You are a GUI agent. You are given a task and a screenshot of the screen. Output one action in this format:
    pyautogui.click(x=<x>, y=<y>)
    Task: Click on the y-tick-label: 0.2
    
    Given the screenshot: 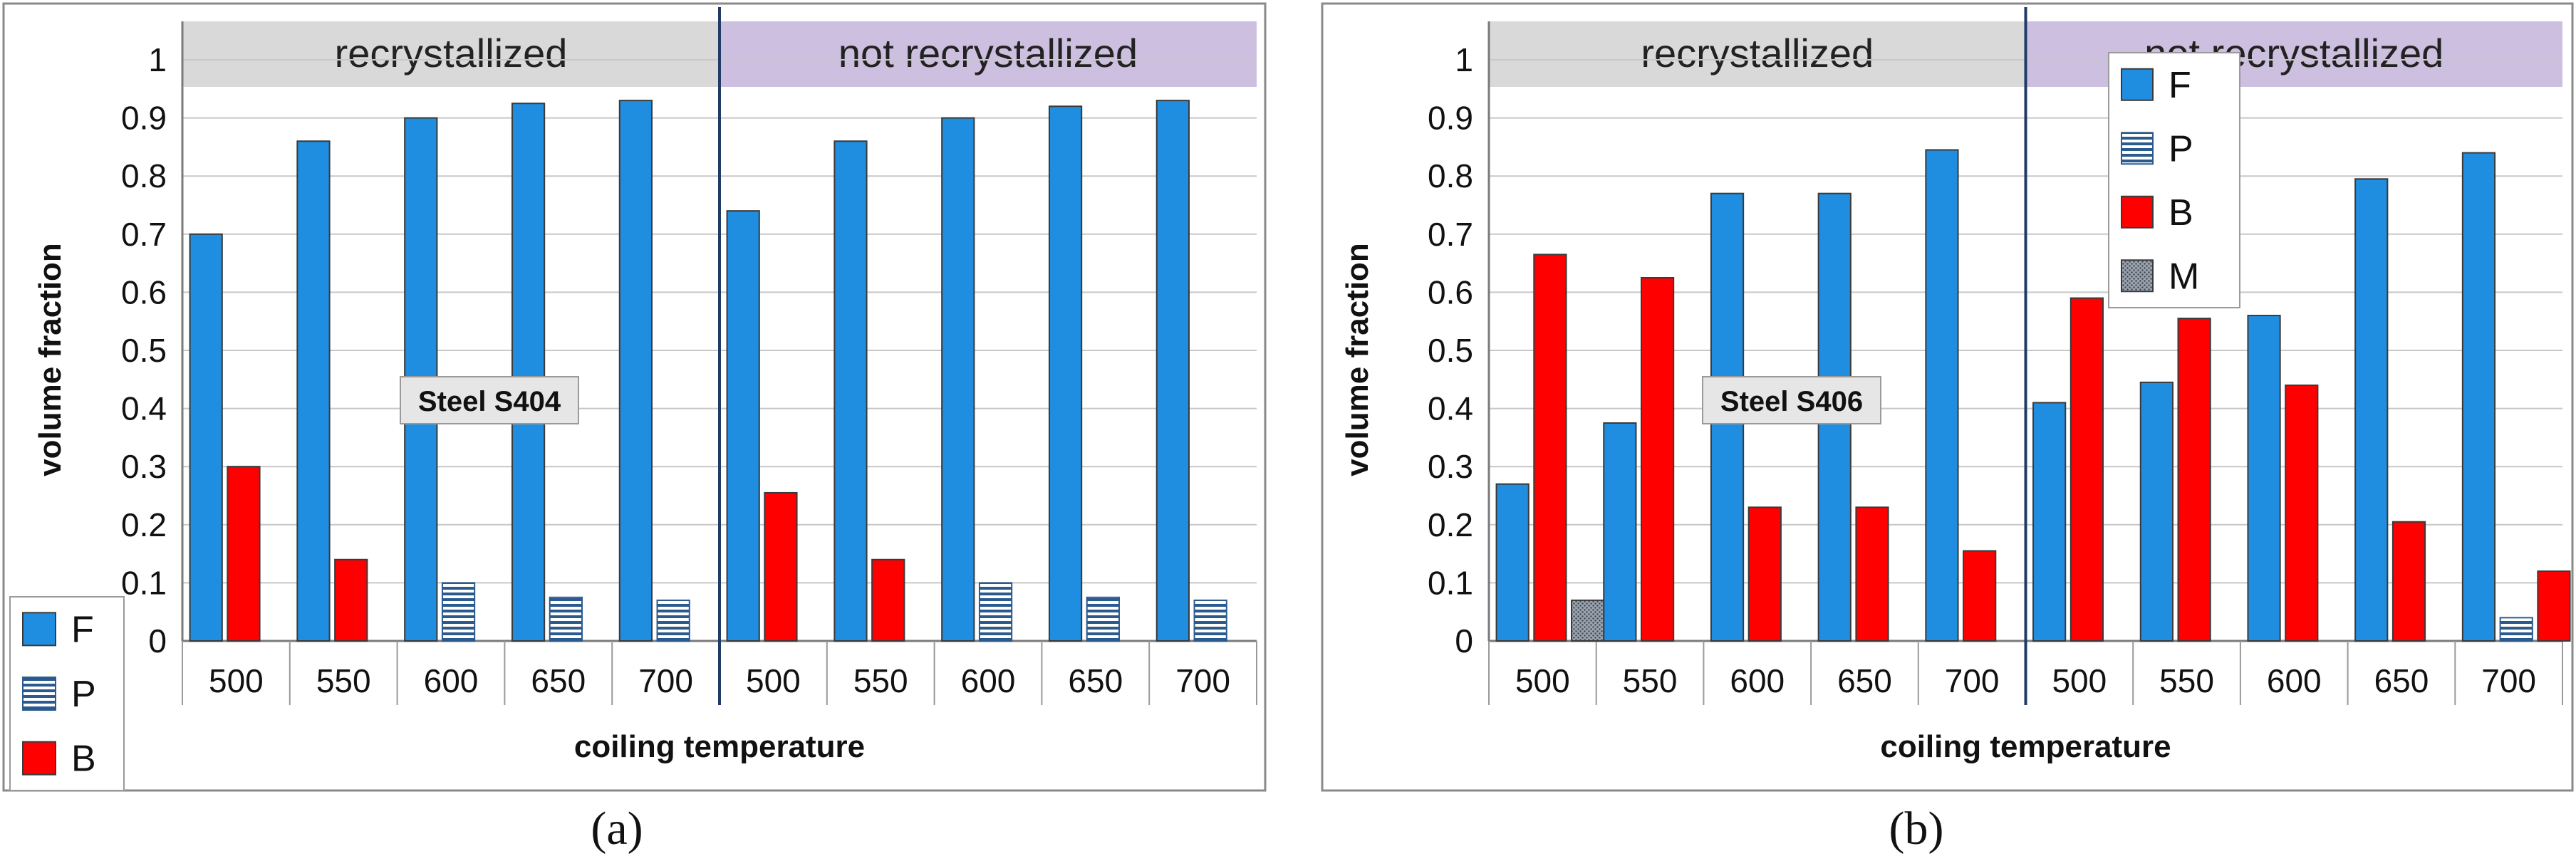 What is the action you would take?
    pyautogui.click(x=1450, y=524)
    